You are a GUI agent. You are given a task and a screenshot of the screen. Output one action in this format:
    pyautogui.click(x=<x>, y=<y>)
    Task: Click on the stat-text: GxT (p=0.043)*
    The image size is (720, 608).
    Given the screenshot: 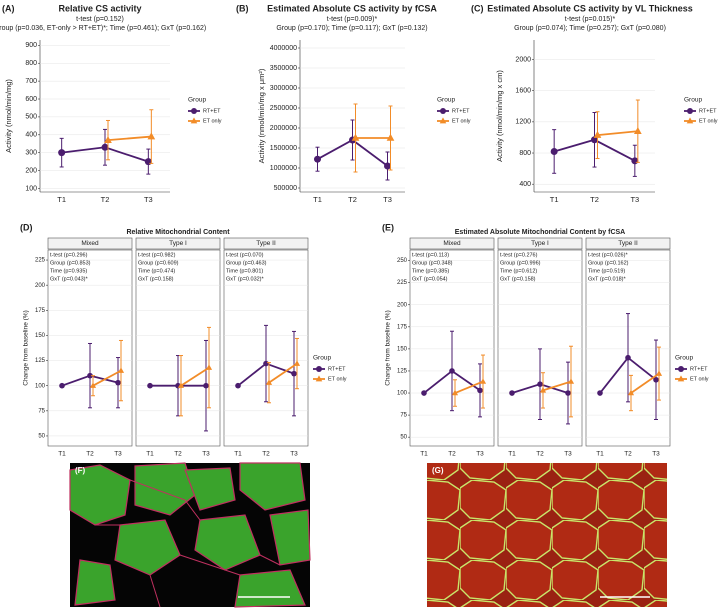 What is the action you would take?
    pyautogui.click(x=69, y=279)
    